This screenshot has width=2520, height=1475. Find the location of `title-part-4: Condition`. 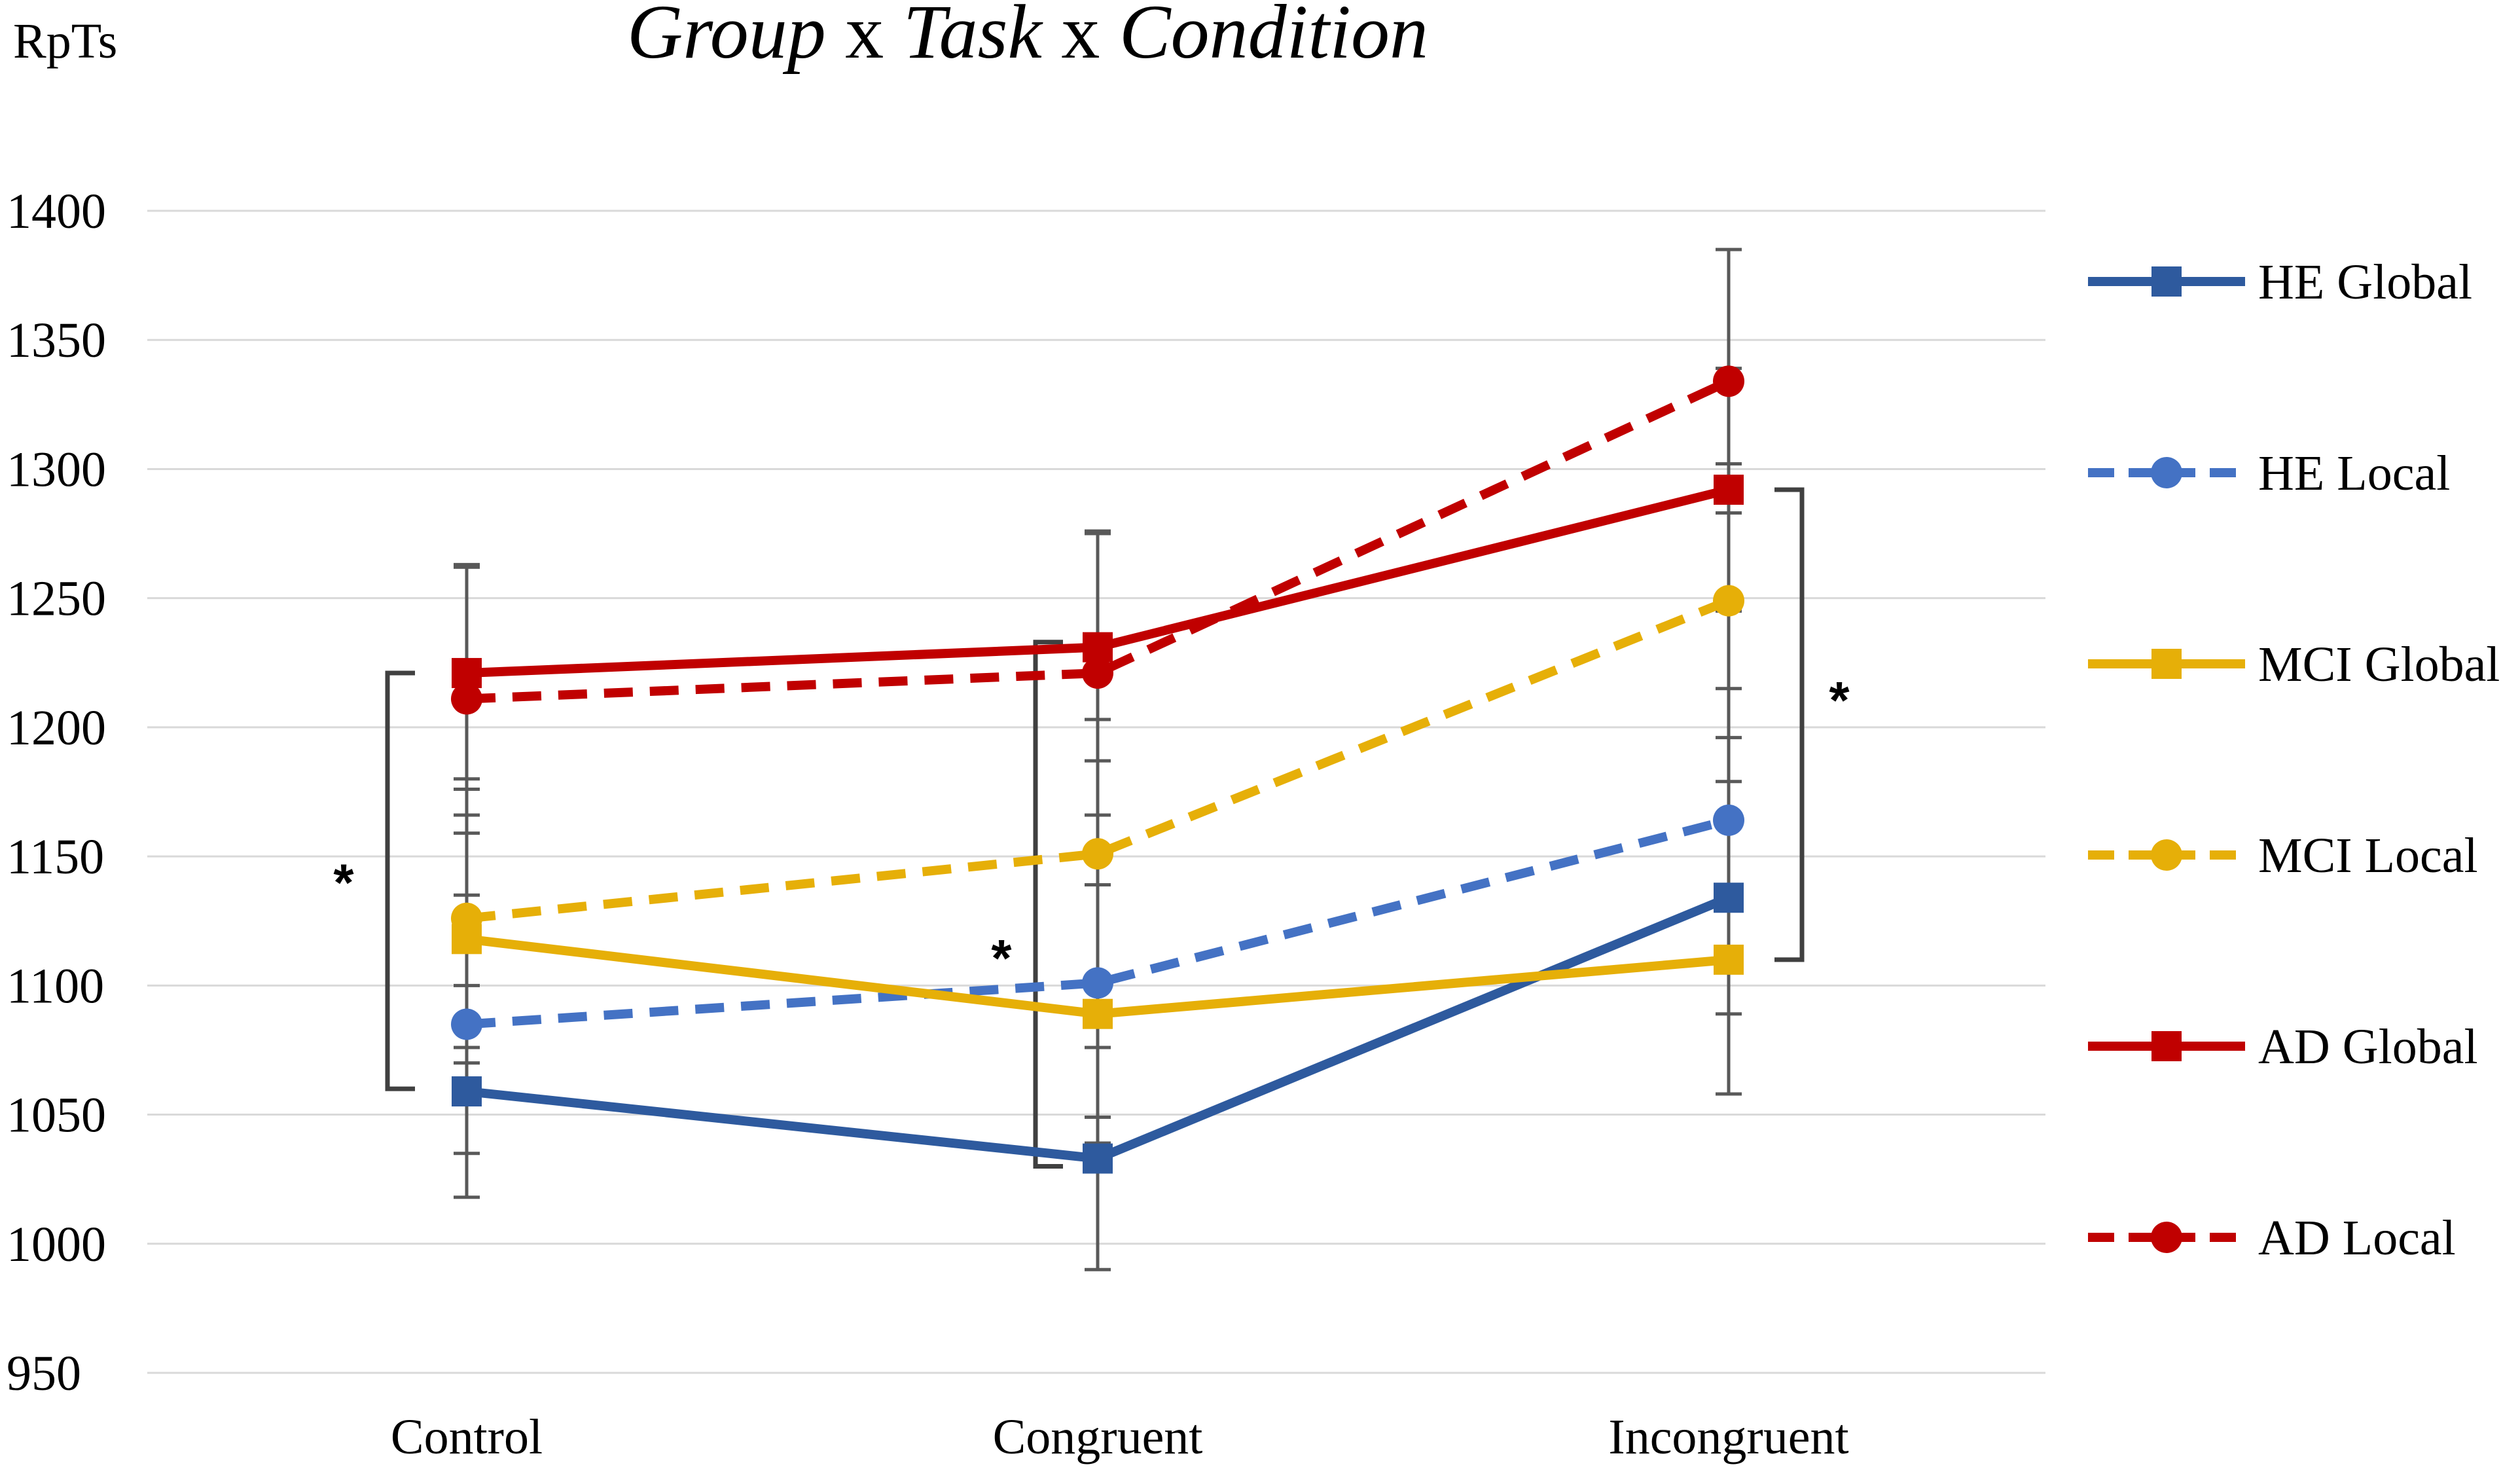

title-part-4: Condition is located at coordinates (1273, 37).